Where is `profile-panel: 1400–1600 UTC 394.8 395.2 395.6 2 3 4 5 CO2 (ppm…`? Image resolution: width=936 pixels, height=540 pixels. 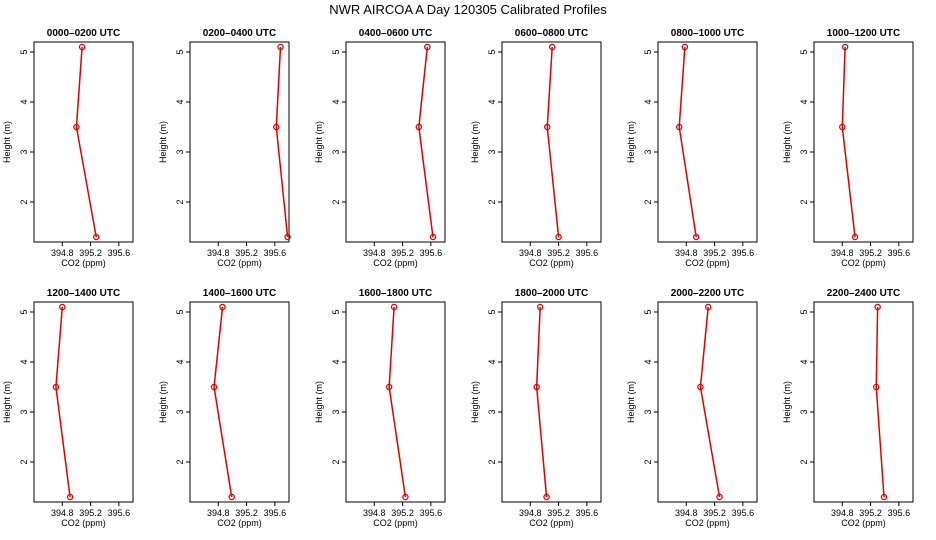 profile-panel: 1400–1600 UTC 394.8 395.2 395.6 2 3 4 5 CO2 (ppm… is located at coordinates (224, 408).